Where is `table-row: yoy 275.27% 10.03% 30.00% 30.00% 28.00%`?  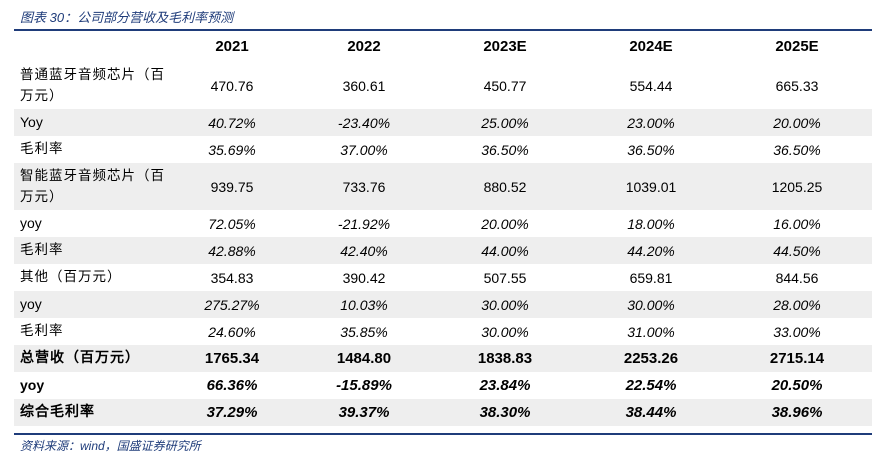 table-row: yoy 275.27% 10.03% 30.00% 30.00% 28.00% is located at coordinates (443, 304).